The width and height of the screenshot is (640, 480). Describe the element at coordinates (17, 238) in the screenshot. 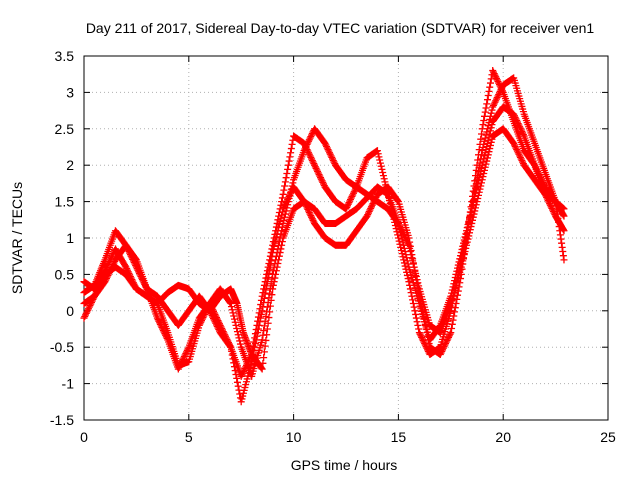

I see `y-axis-title: SDTVAR / TECUs` at that location.